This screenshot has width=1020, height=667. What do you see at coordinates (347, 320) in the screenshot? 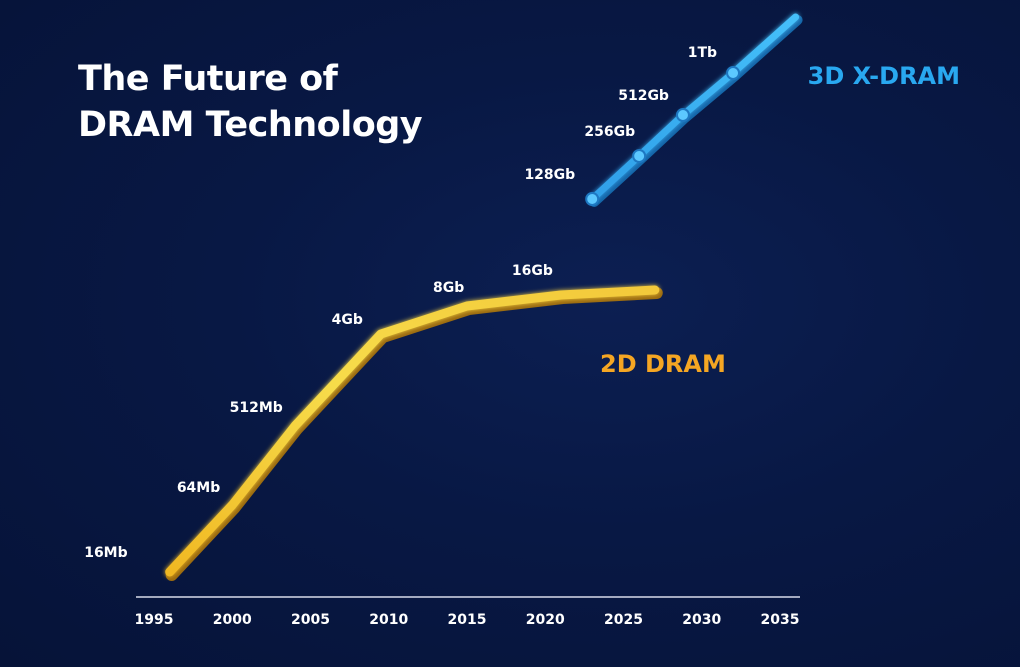
I see `point-label: 4Gb` at bounding box center [347, 320].